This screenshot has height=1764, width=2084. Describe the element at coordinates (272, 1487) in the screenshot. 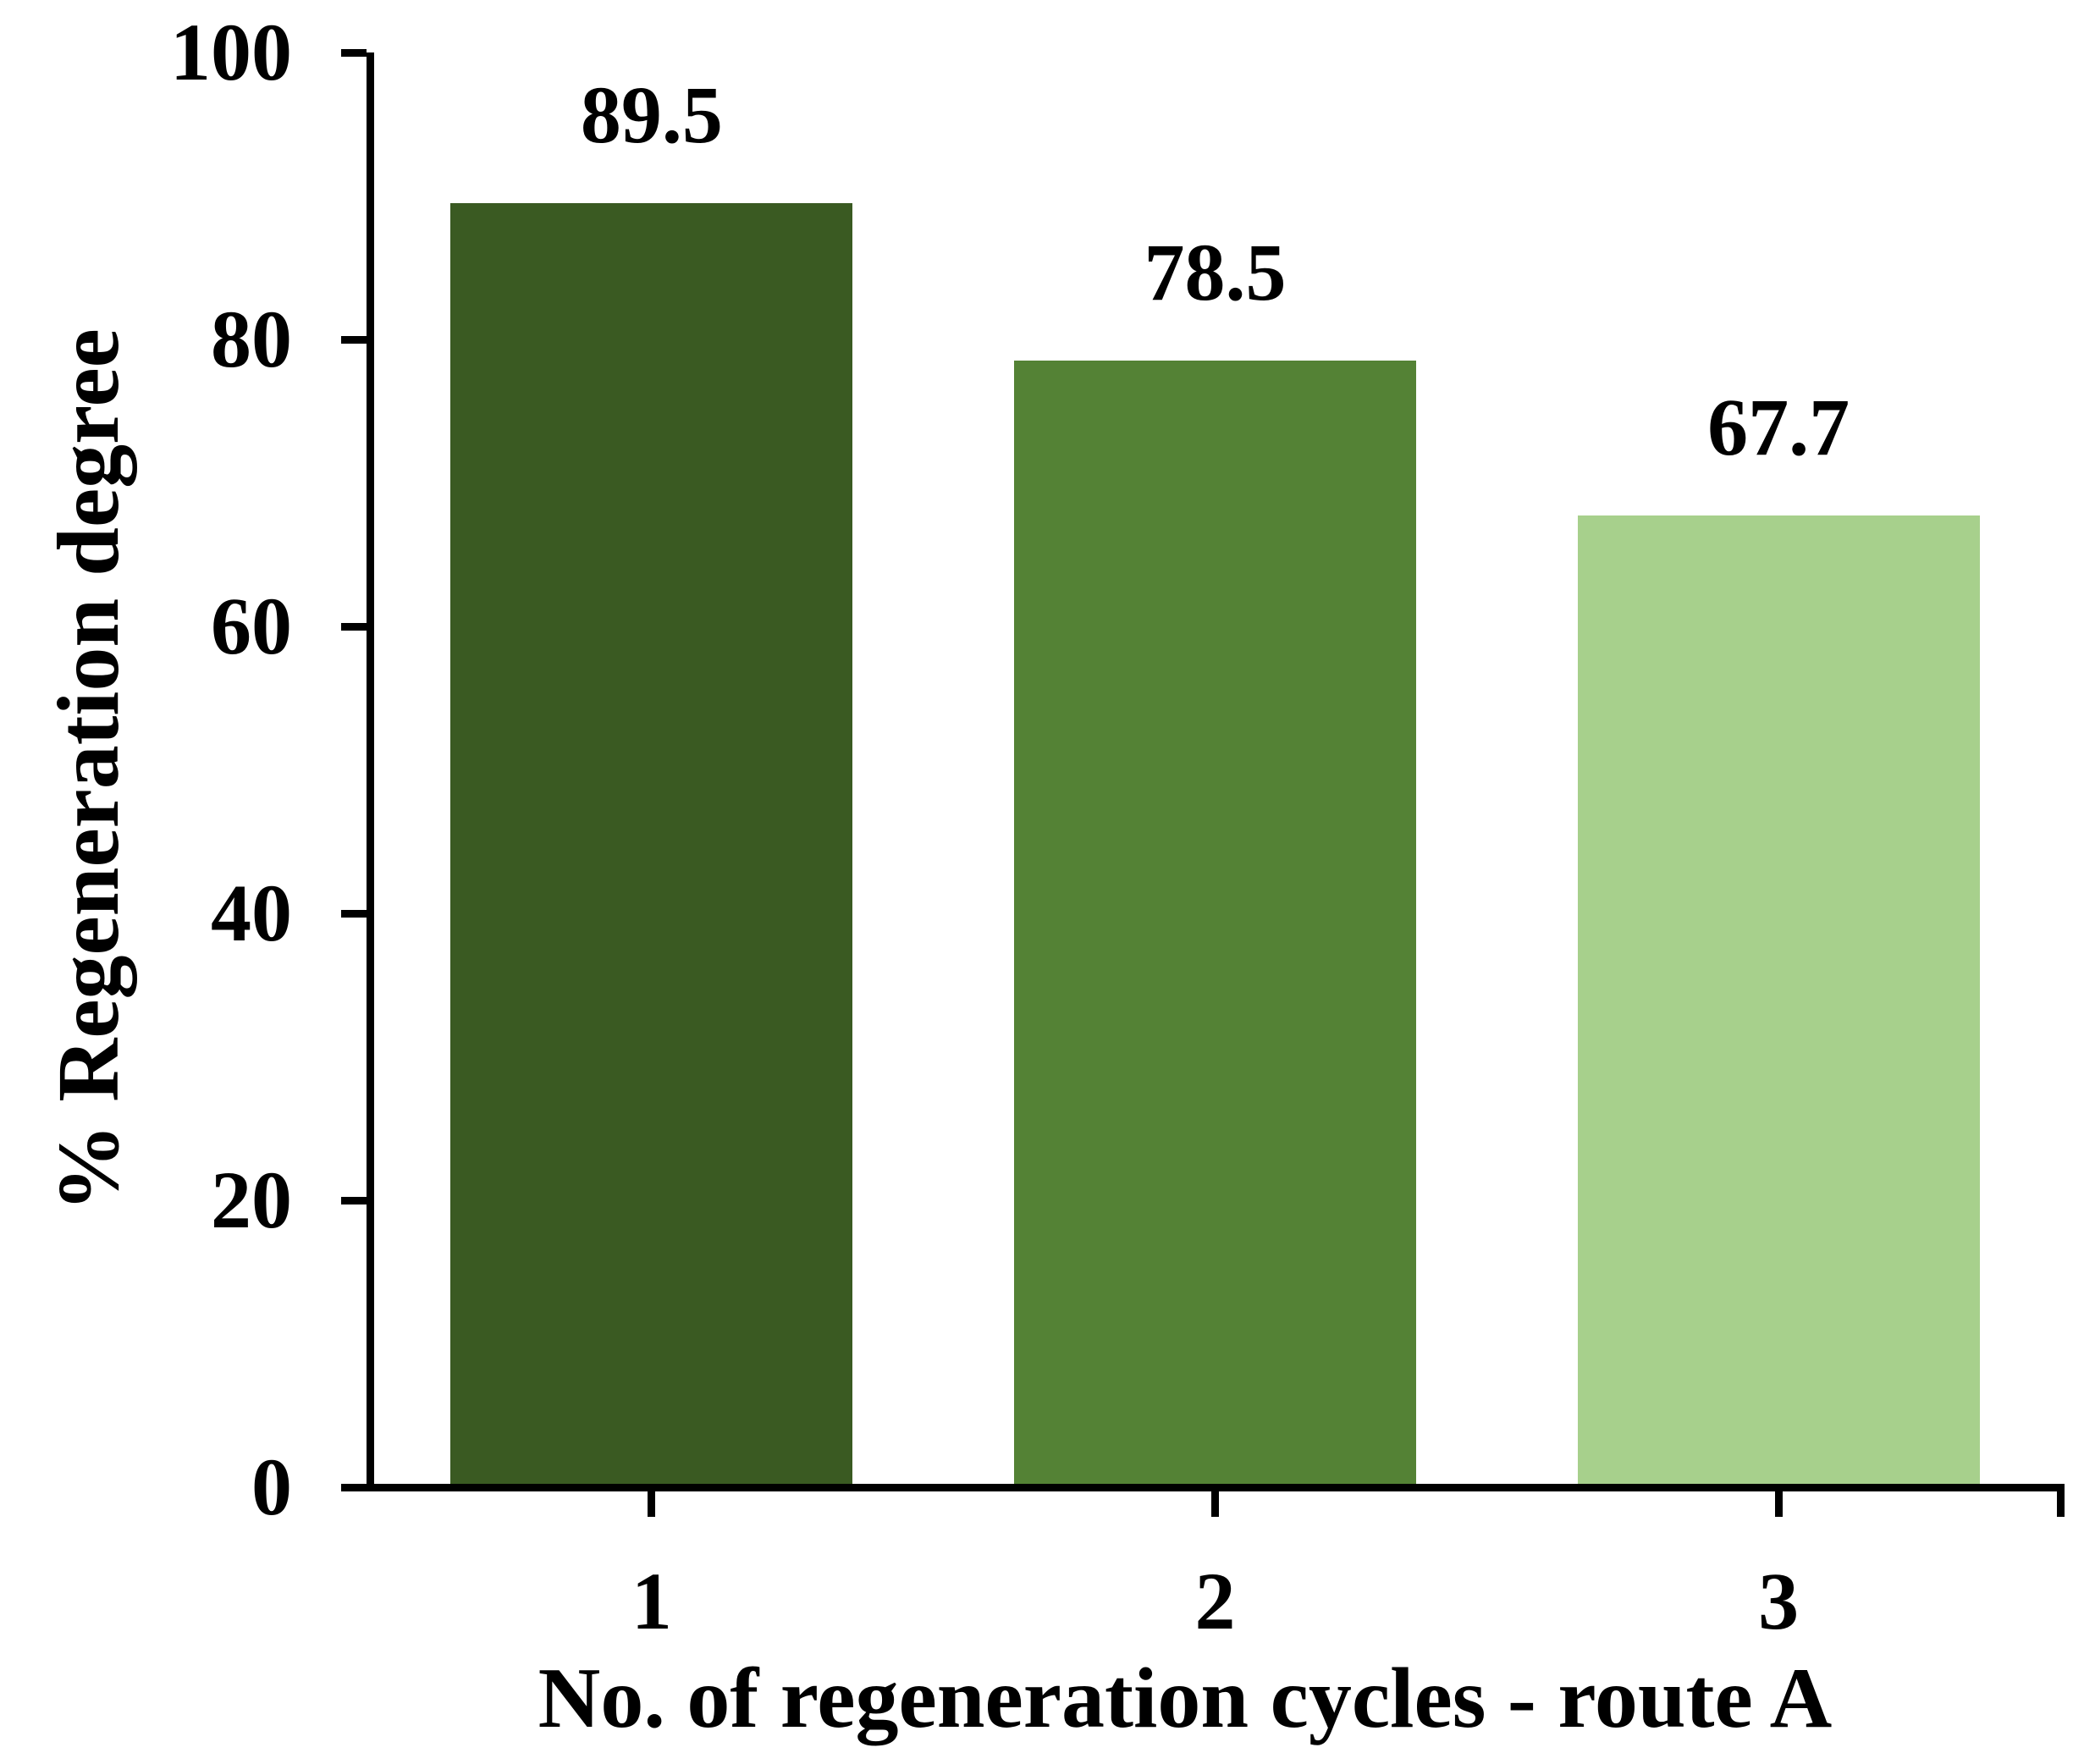

I see `y-tick-label: 0` at that location.